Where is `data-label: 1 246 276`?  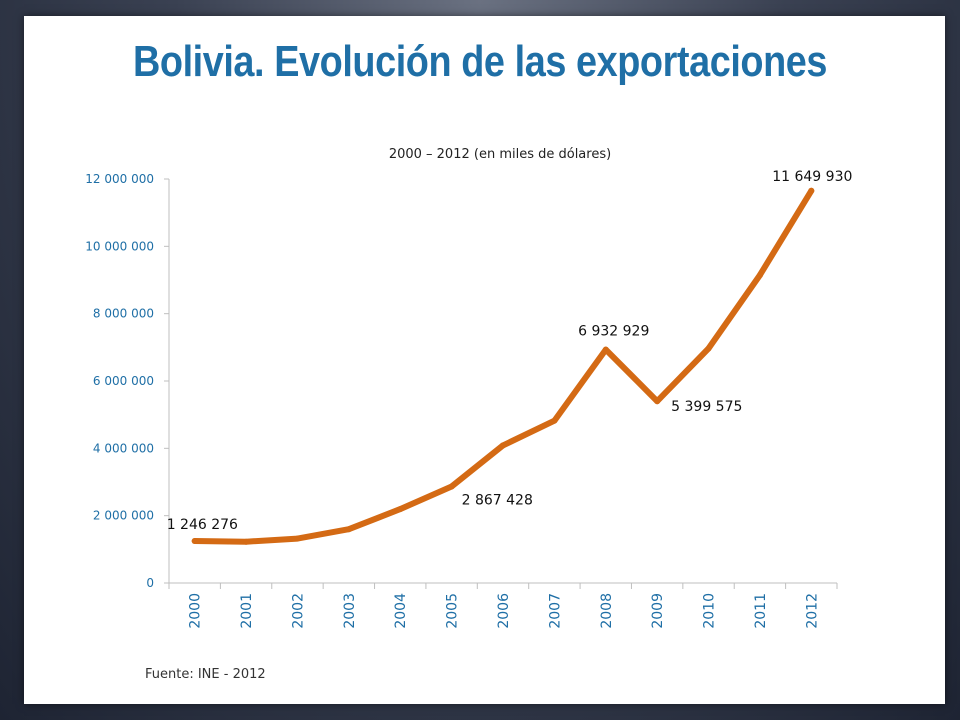
data-label: 1 246 276 is located at coordinates (202, 525).